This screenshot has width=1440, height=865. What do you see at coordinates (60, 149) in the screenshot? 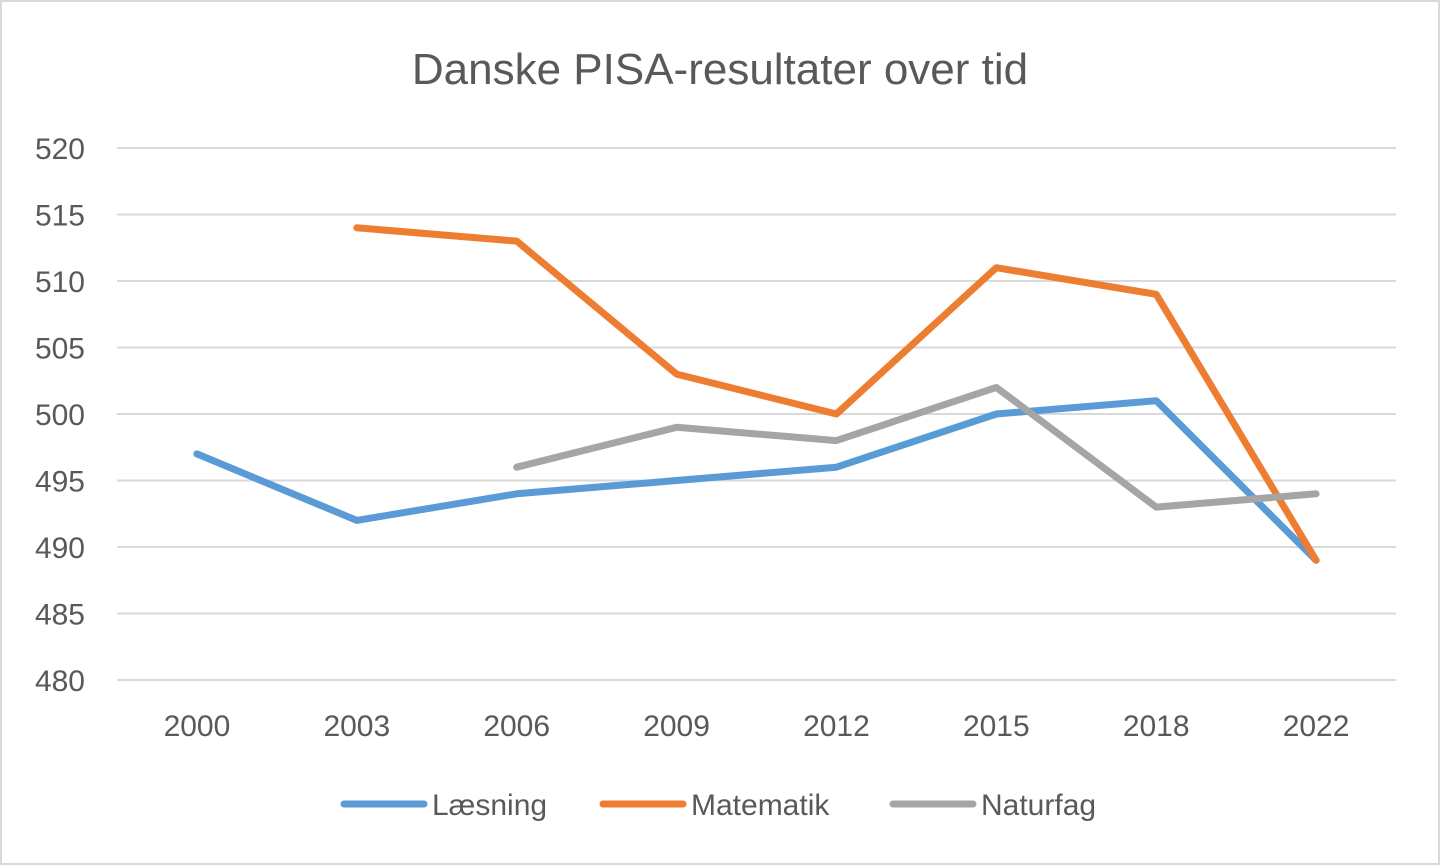
I see `y-tick-label: 520` at bounding box center [60, 149].